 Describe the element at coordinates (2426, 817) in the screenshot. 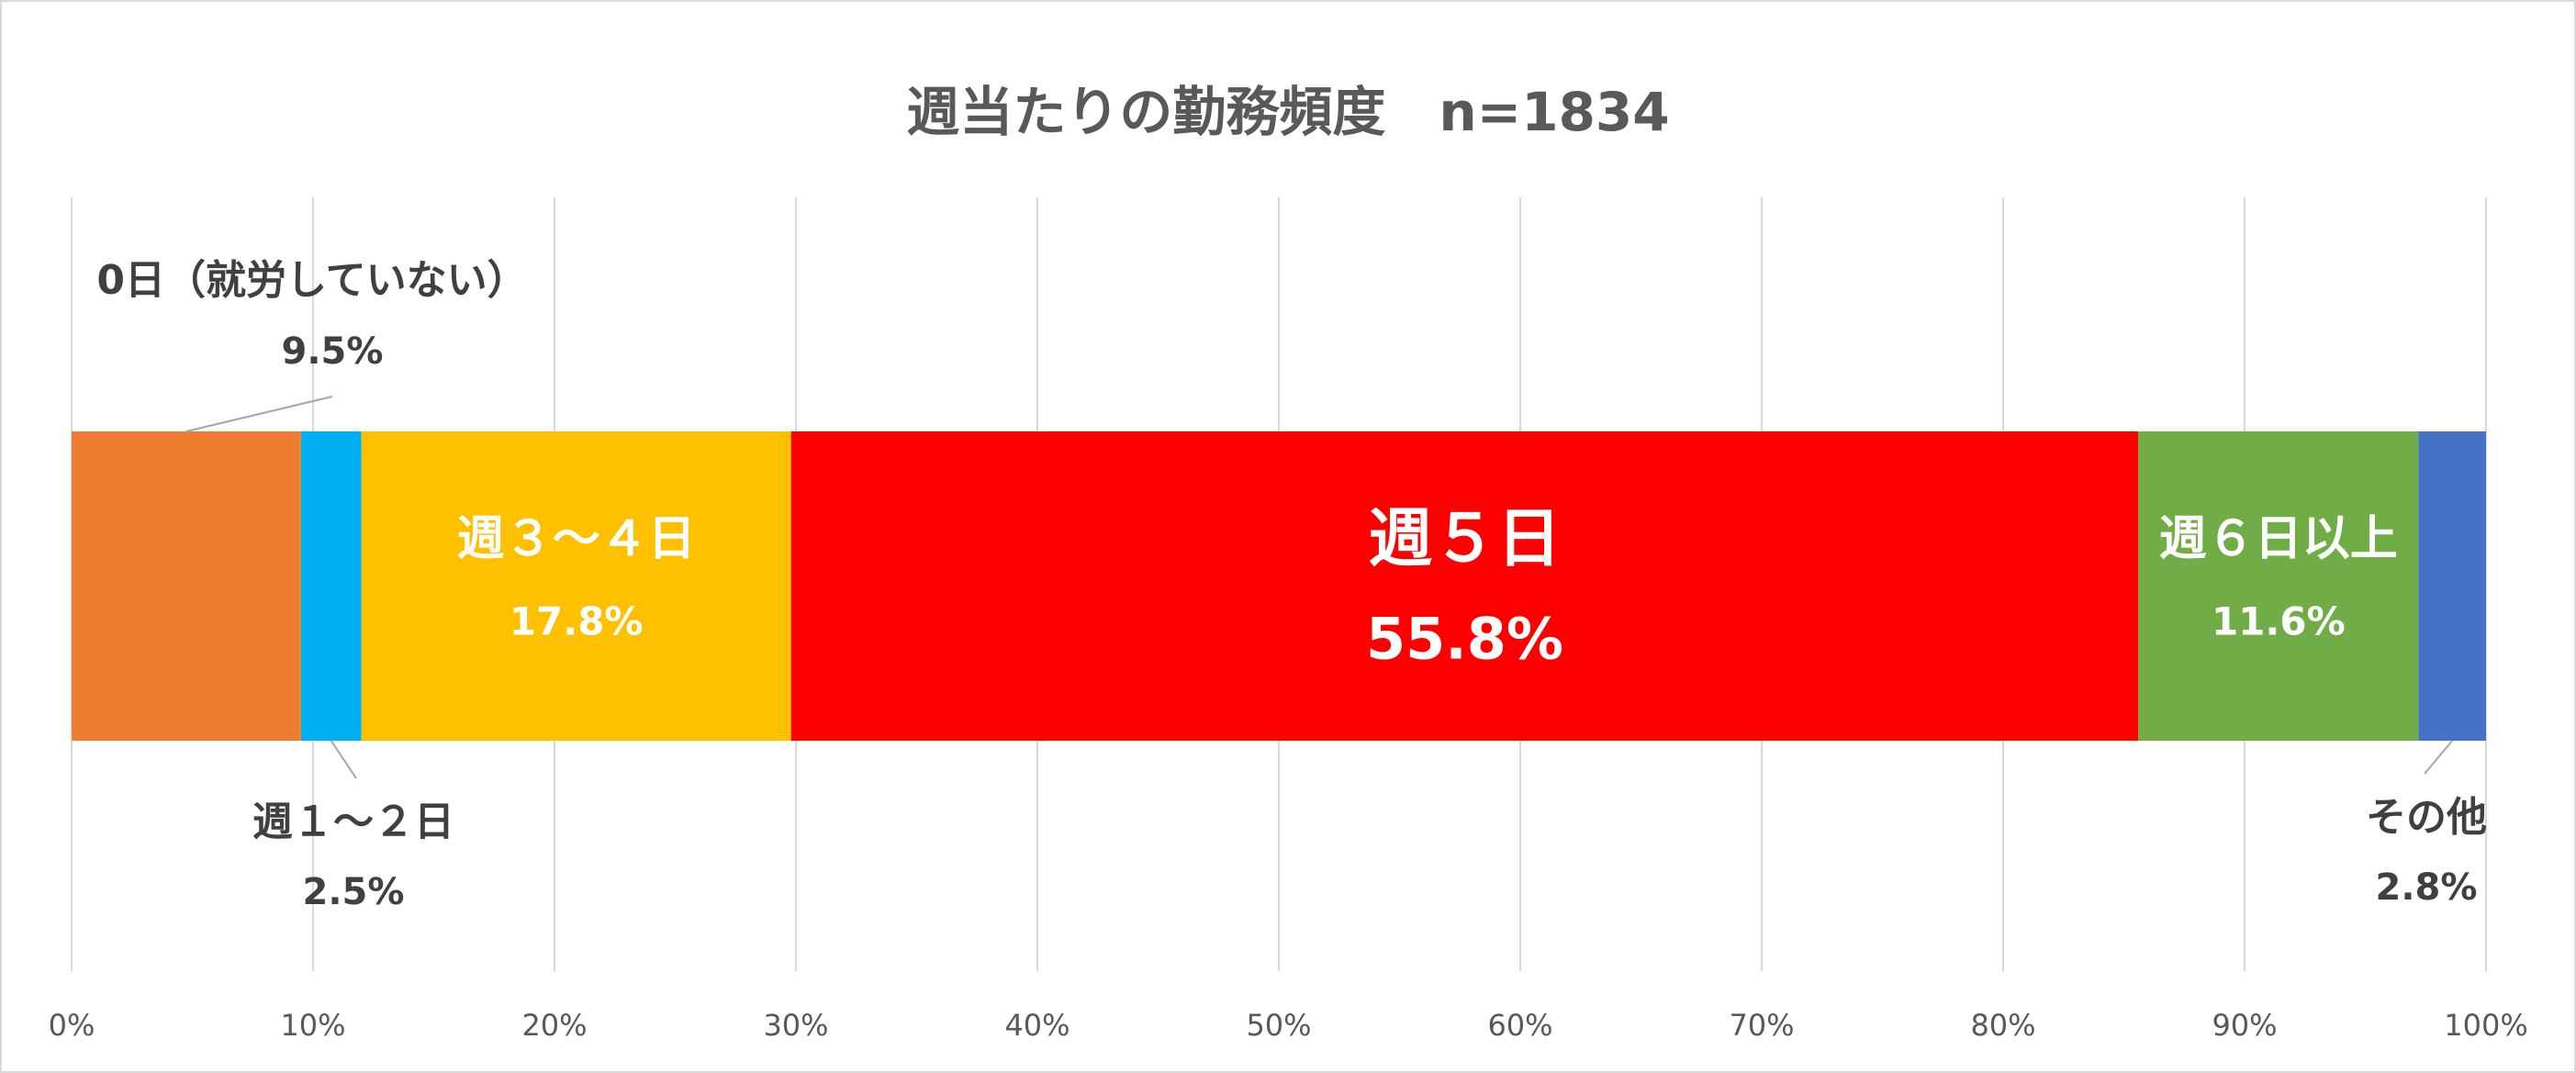

I see `segment-name-label: その他` at that location.